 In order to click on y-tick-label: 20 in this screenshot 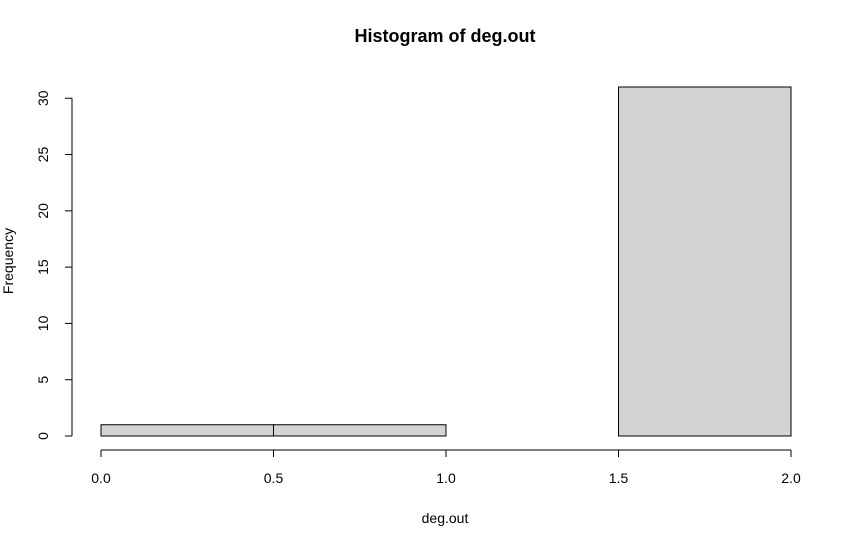, I will do `click(43, 211)`.